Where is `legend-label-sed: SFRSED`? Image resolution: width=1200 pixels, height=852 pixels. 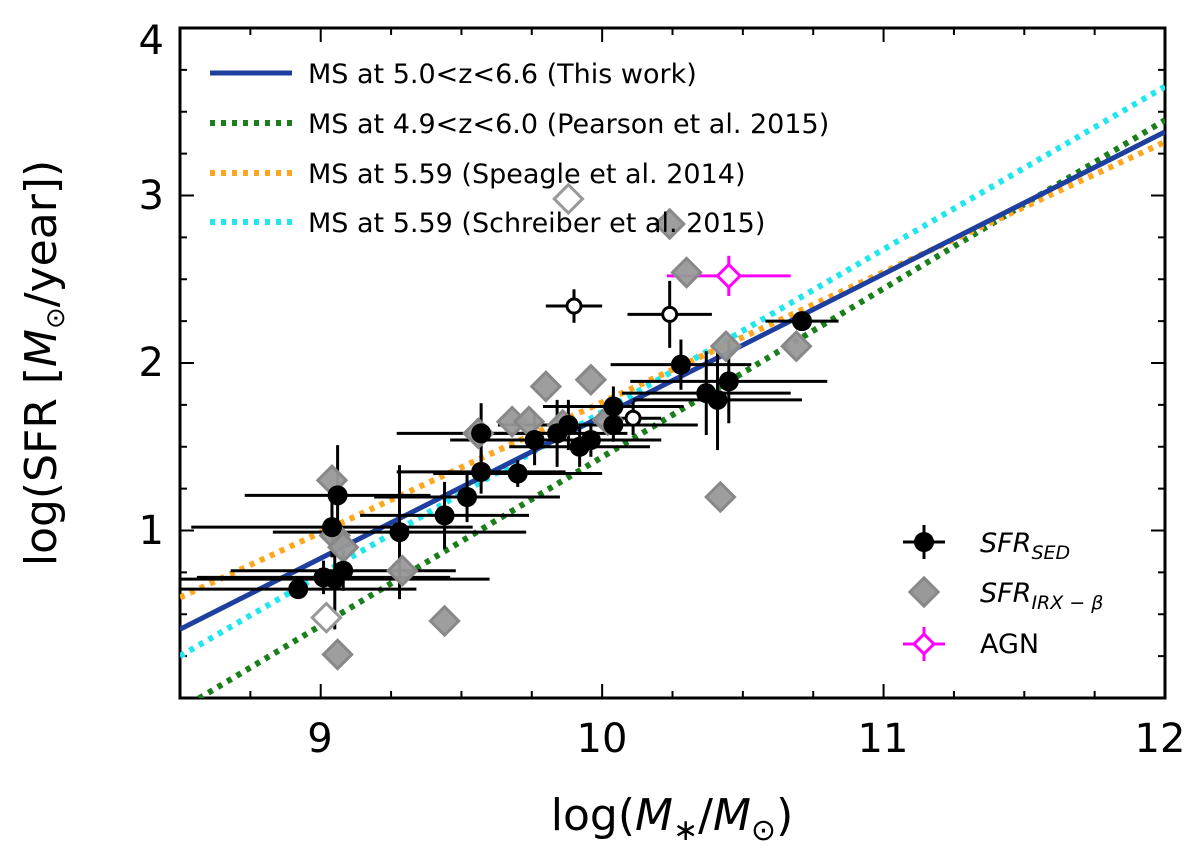 legend-label-sed: SFRSED is located at coordinates (1025, 546).